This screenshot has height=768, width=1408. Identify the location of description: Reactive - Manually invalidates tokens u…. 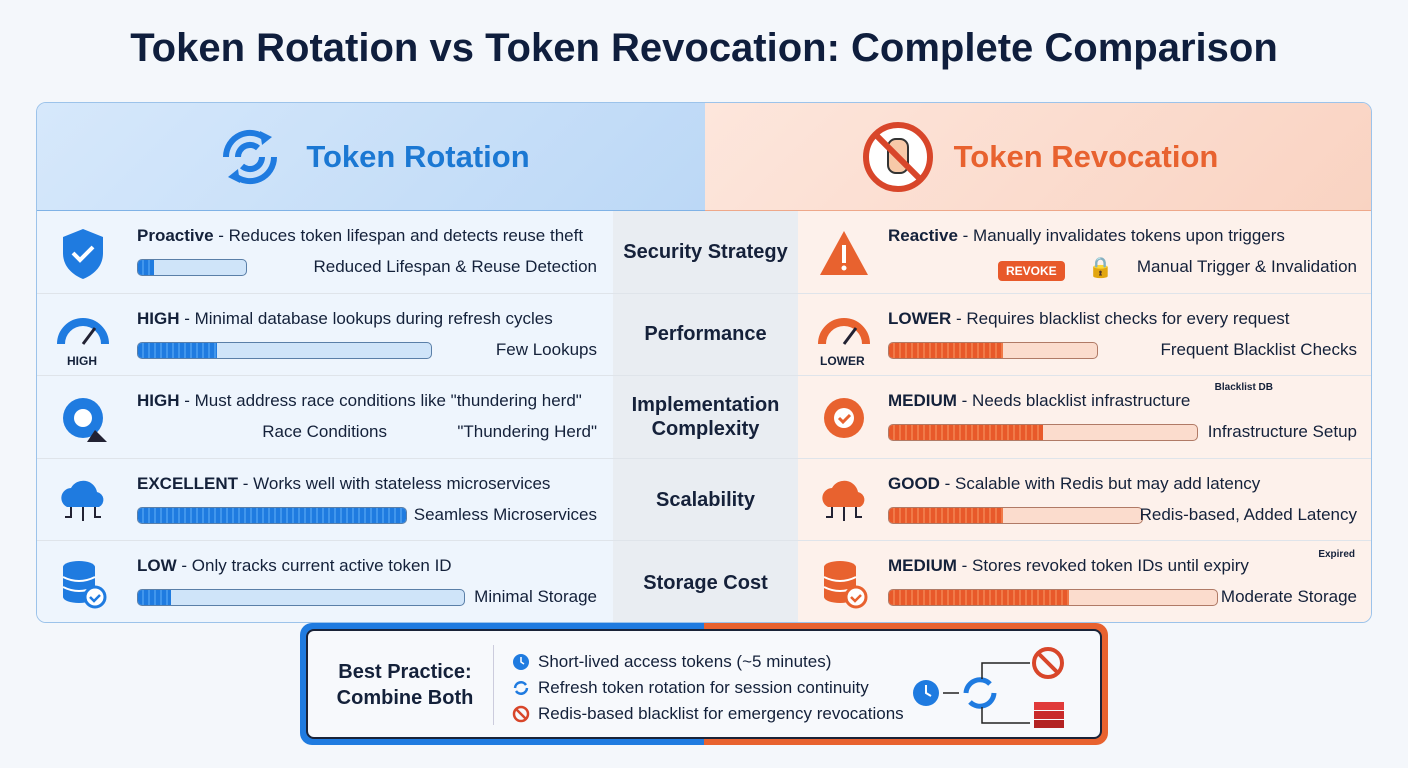
(1086, 235).